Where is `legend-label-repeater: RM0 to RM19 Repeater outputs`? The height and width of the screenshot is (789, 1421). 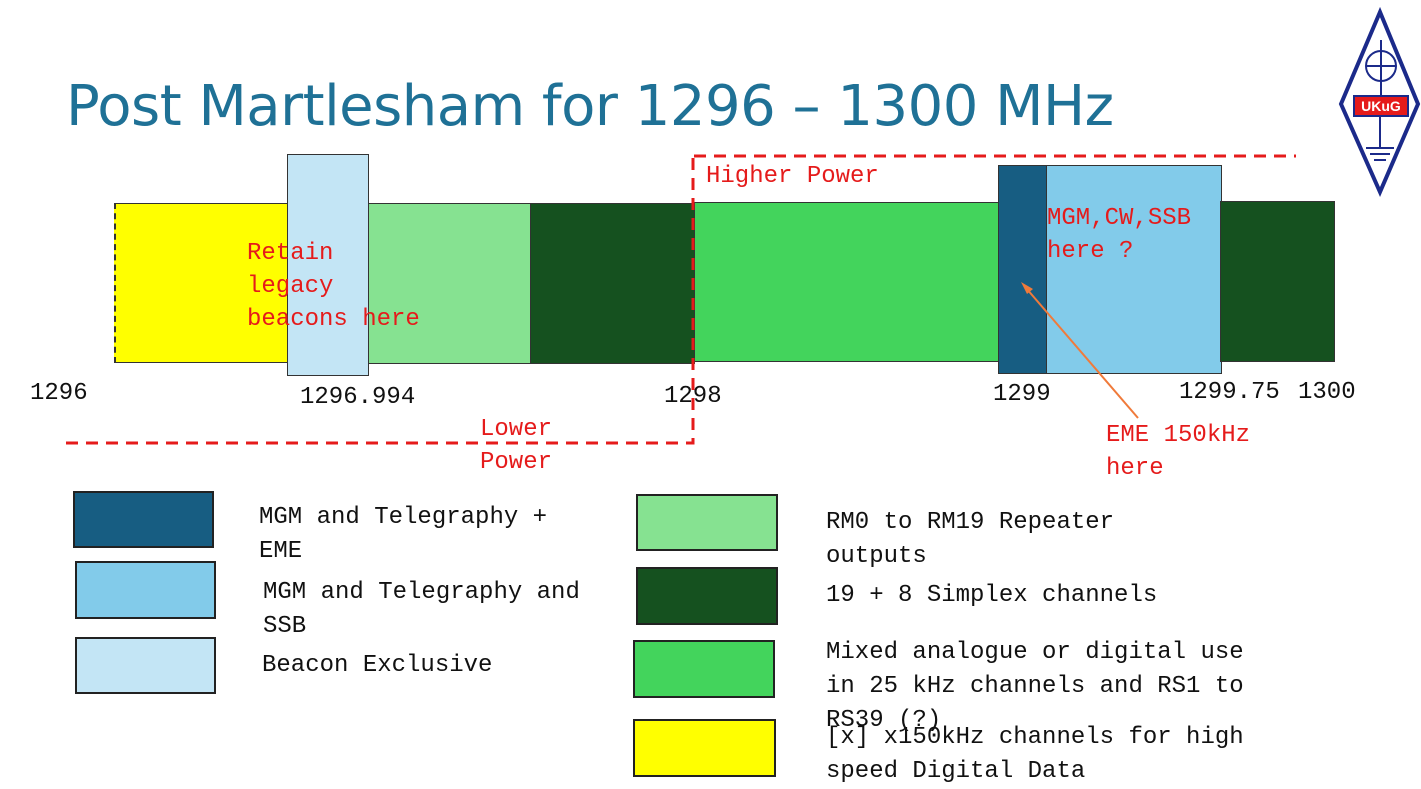
legend-label-repeater: RM0 to RM19 Repeater outputs is located at coordinates (970, 539).